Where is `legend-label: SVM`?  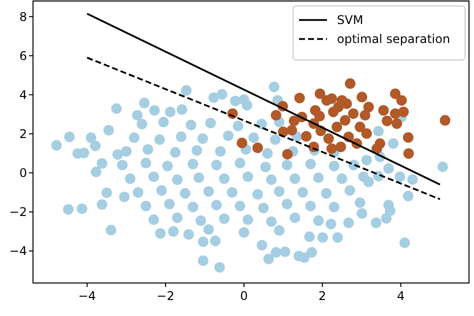 legend-label: SVM is located at coordinates (350, 20).